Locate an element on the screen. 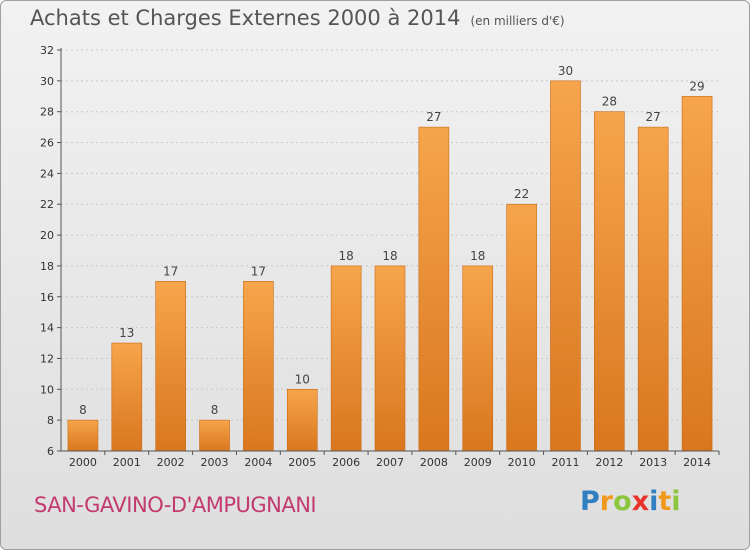 The image size is (750, 550). x-tick-label: 2007 is located at coordinates (390, 462).